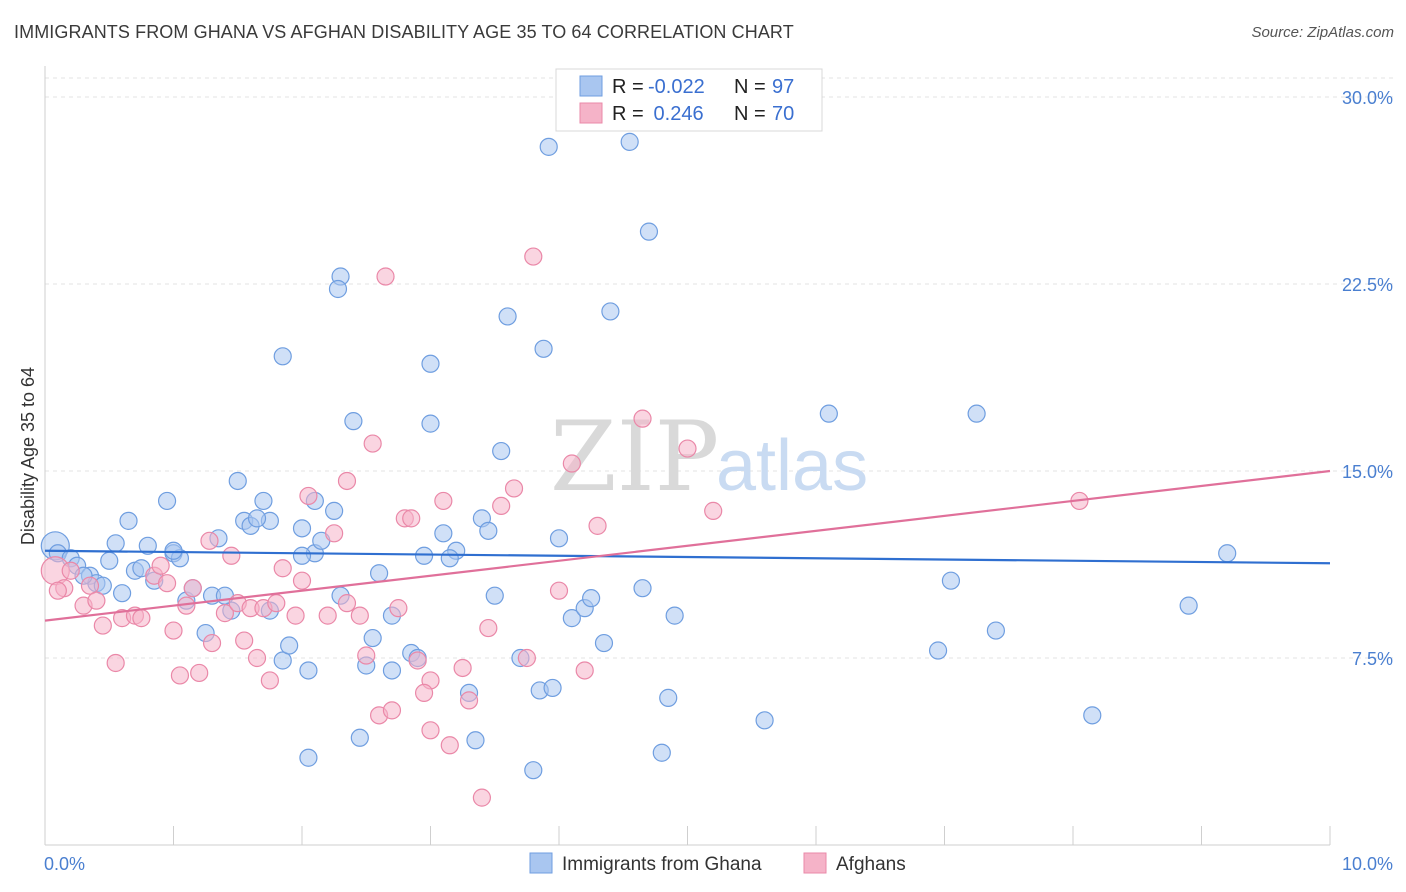 This screenshot has width=1406, height=892. What do you see at coordinates (689, 100) in the screenshot?
I see `correlation-legend: R = -0.022 N = 97 R = 0.246 N = 70` at bounding box center [689, 100].